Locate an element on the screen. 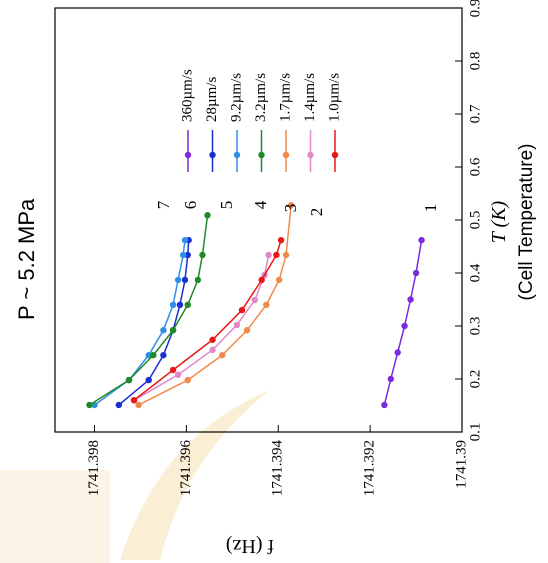  curve-label: 2 is located at coordinates (316, 212).